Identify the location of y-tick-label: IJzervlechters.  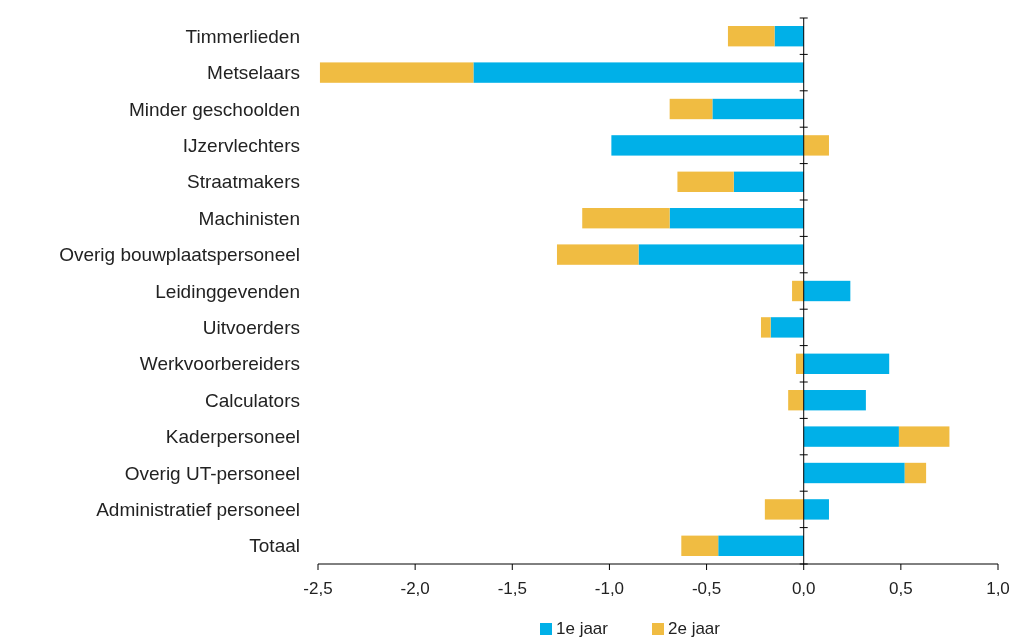
(241, 146).